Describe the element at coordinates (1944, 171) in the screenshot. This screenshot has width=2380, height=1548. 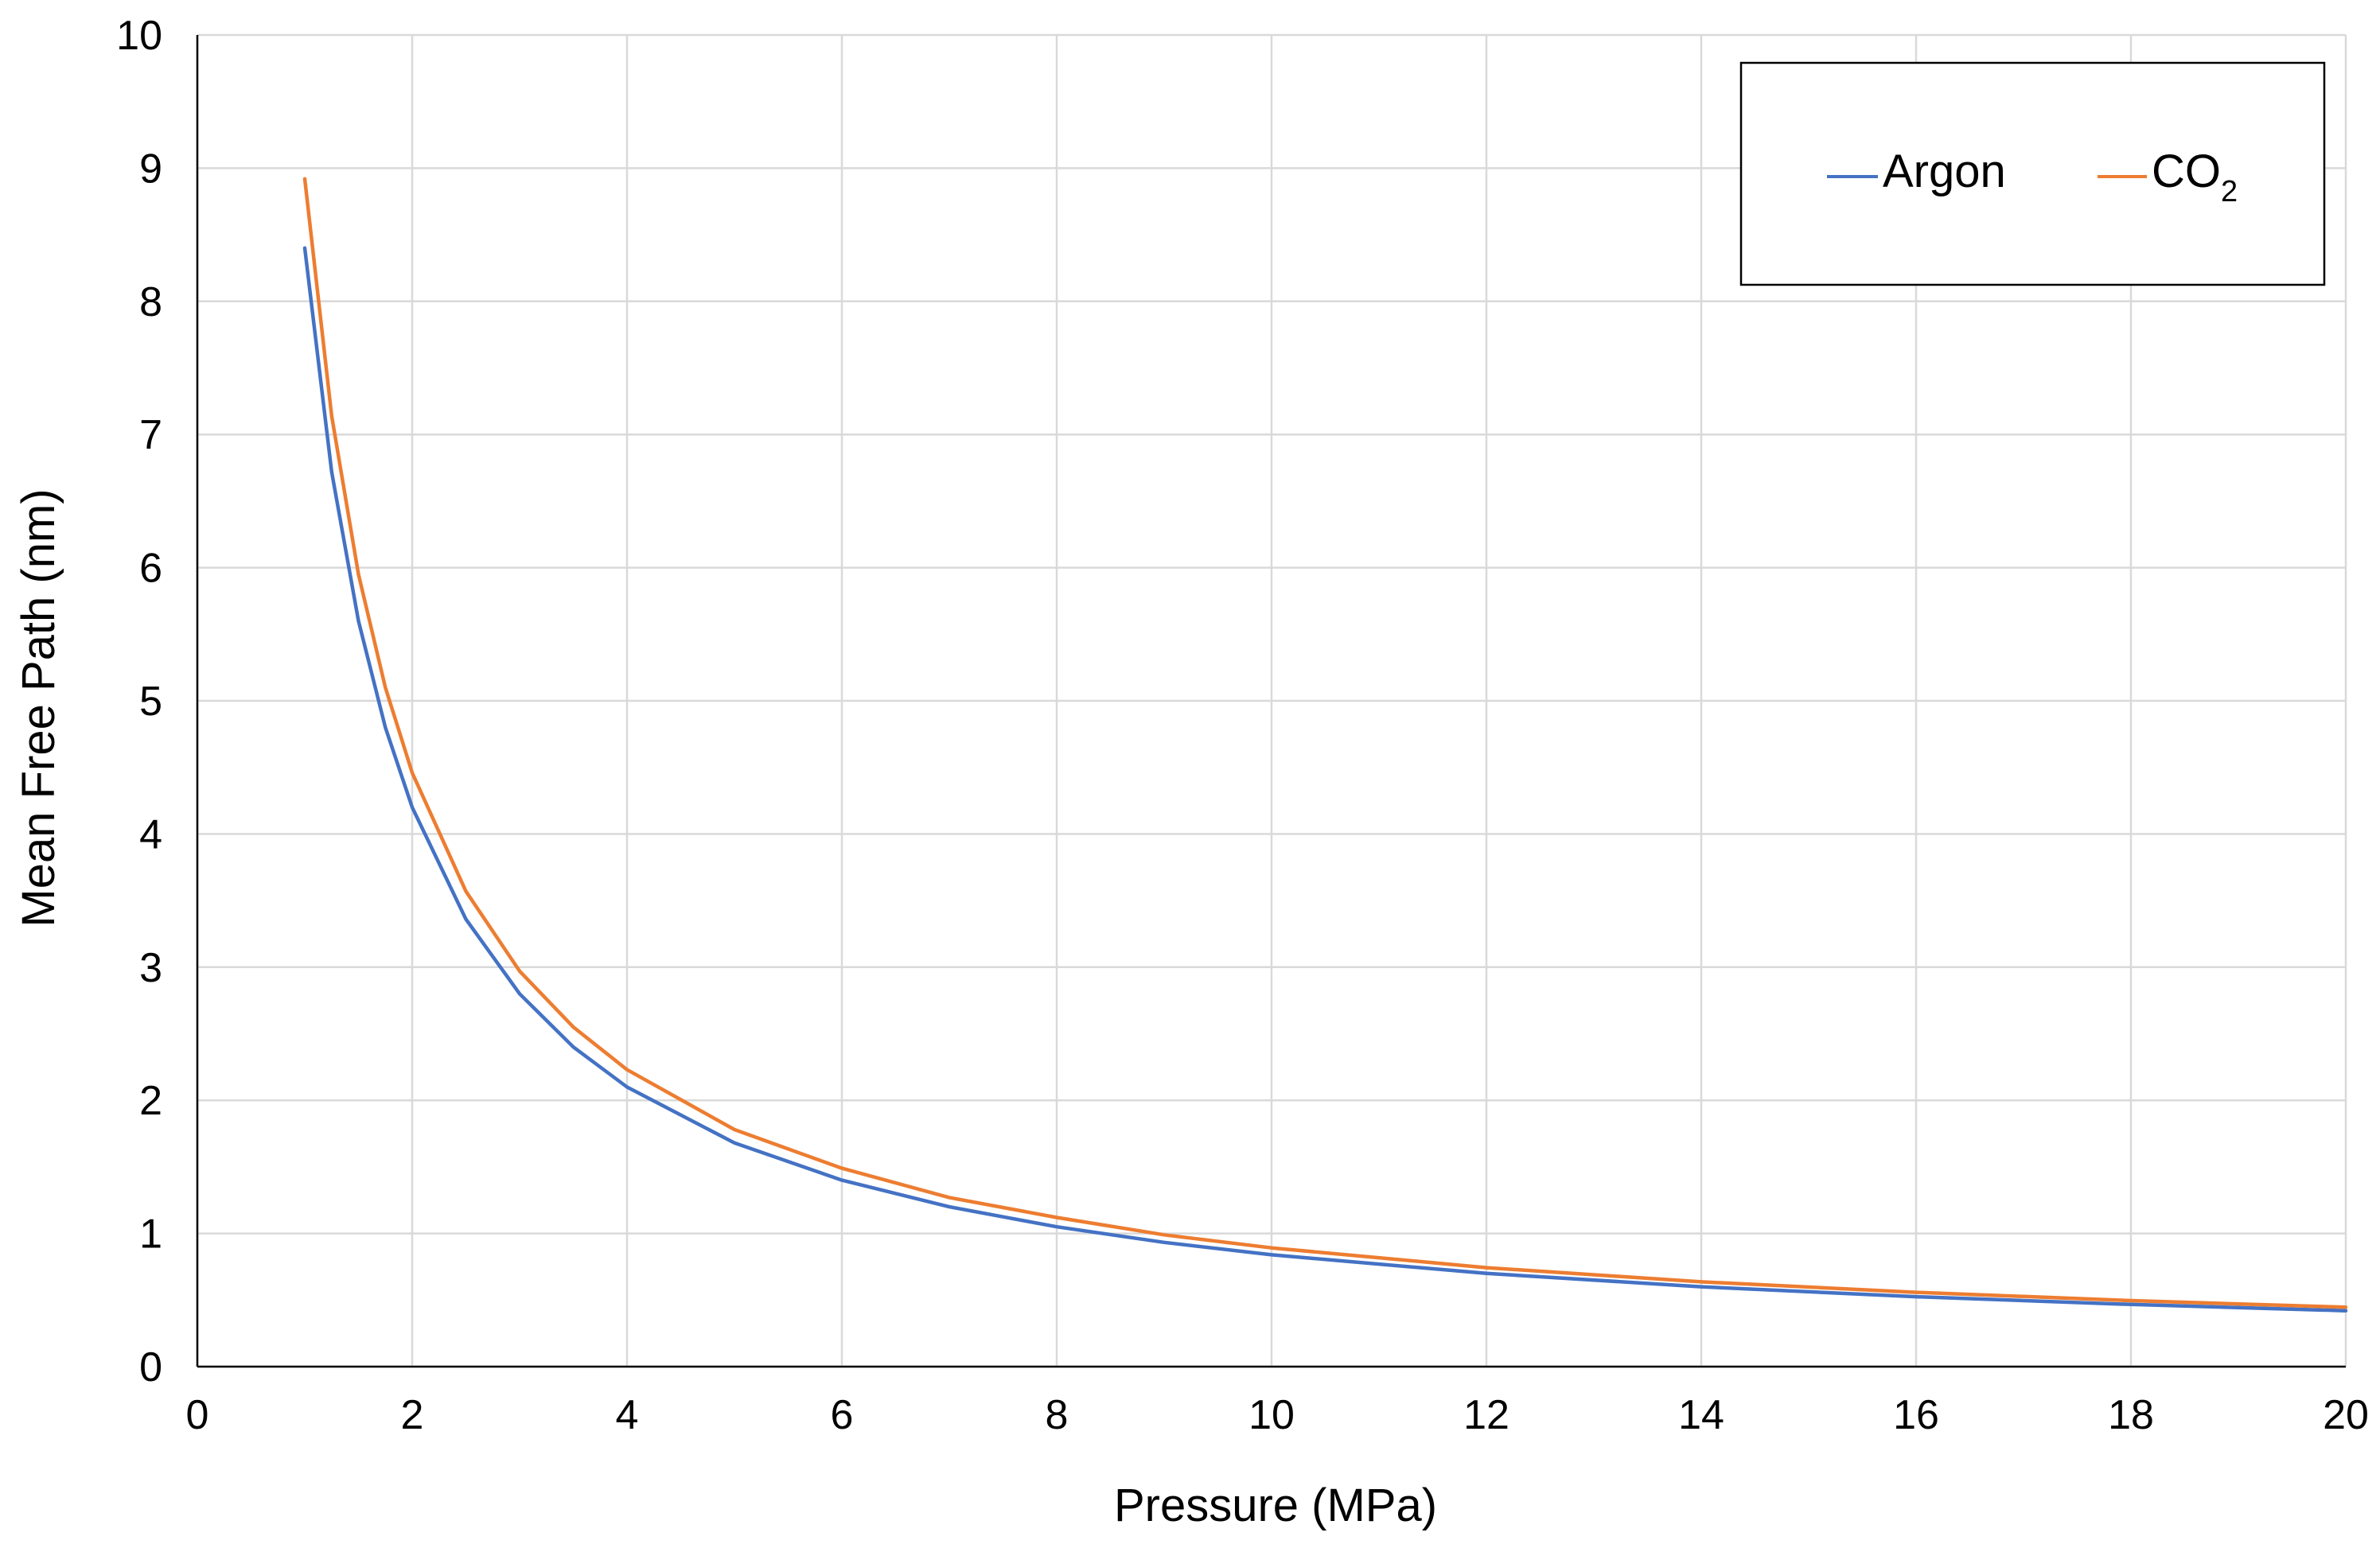
I see `legend-label-argon: Argon` at that location.